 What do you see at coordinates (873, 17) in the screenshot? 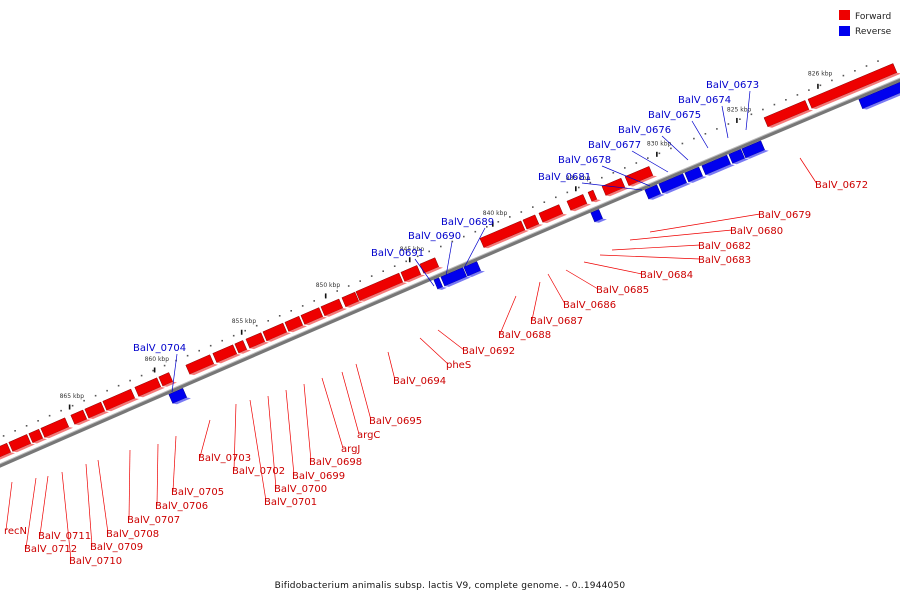
I see `legend-forward-label: Forward` at bounding box center [873, 17].